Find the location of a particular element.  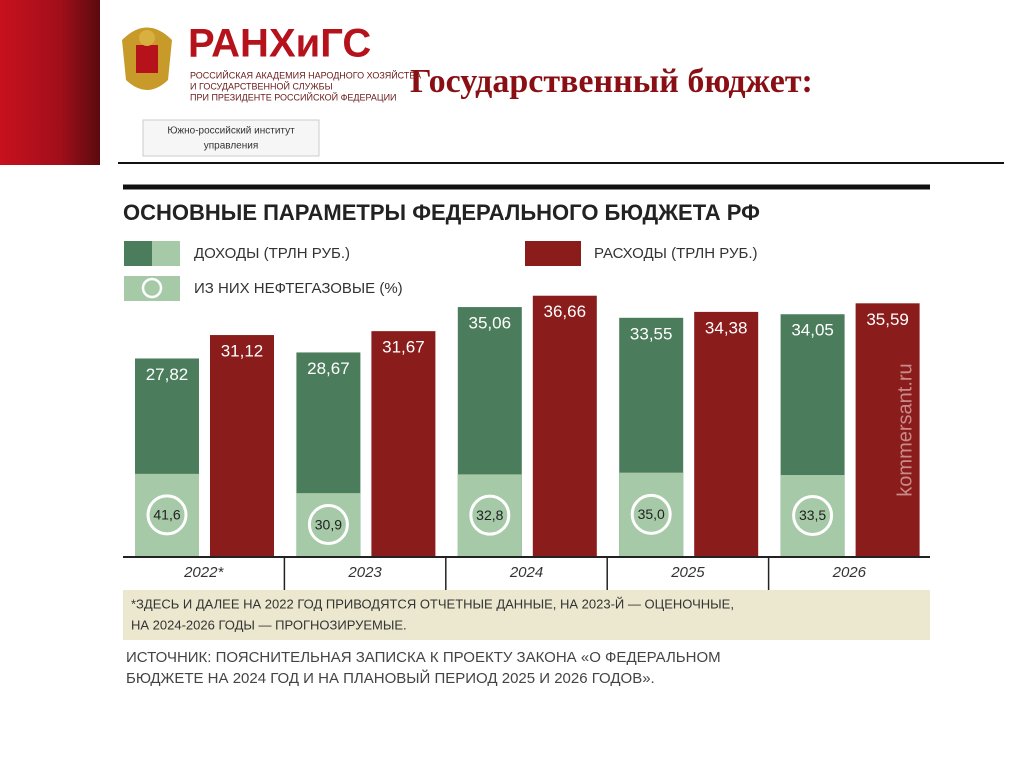

income-label: 33,55 is located at coordinates (651, 333).